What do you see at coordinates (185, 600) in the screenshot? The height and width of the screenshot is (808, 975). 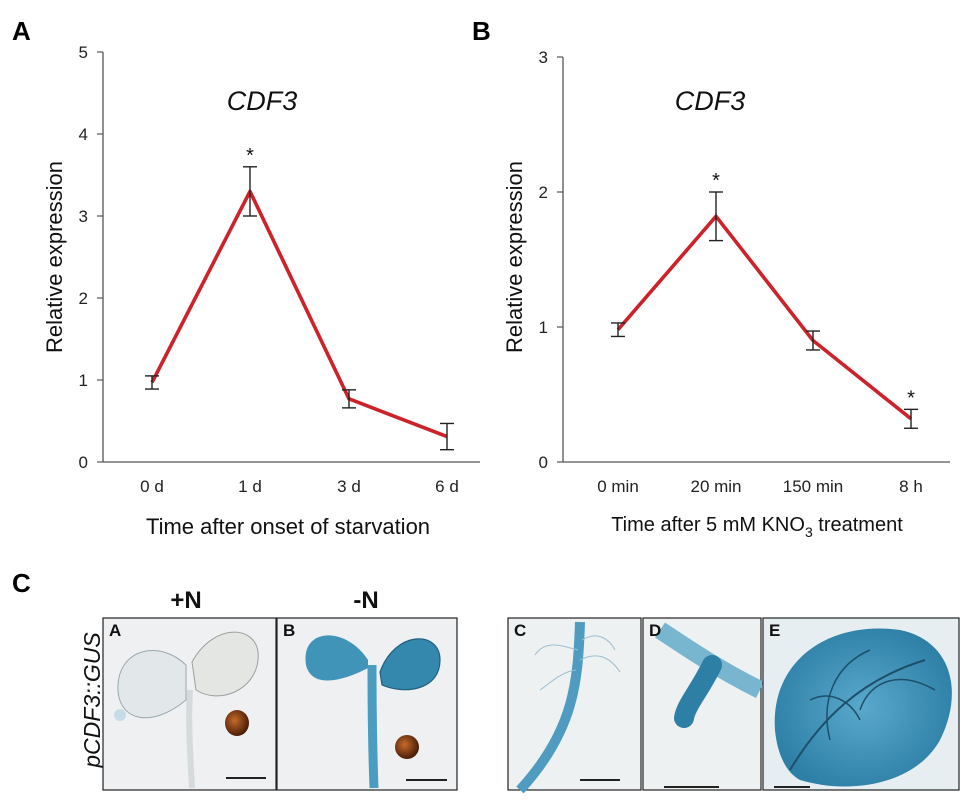 I see `condition-plus-n: +N` at bounding box center [185, 600].